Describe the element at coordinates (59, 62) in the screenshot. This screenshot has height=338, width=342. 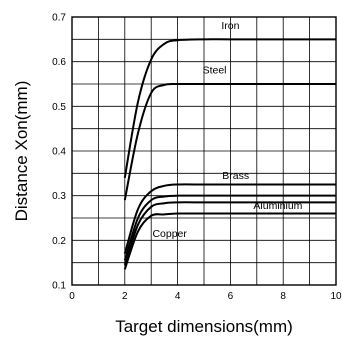
I see `y-tick-label: 0.6` at that location.